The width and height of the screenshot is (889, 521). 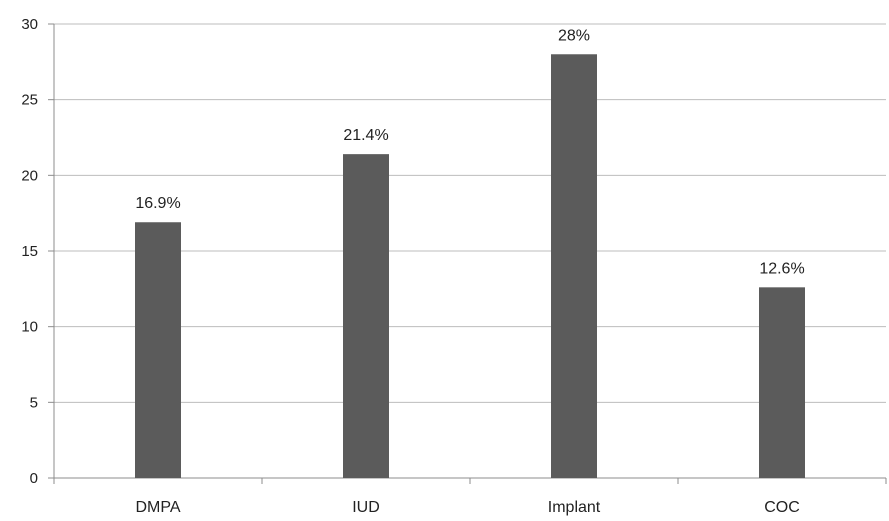 What do you see at coordinates (34, 478) in the screenshot?
I see `y-tick-label: 0` at bounding box center [34, 478].